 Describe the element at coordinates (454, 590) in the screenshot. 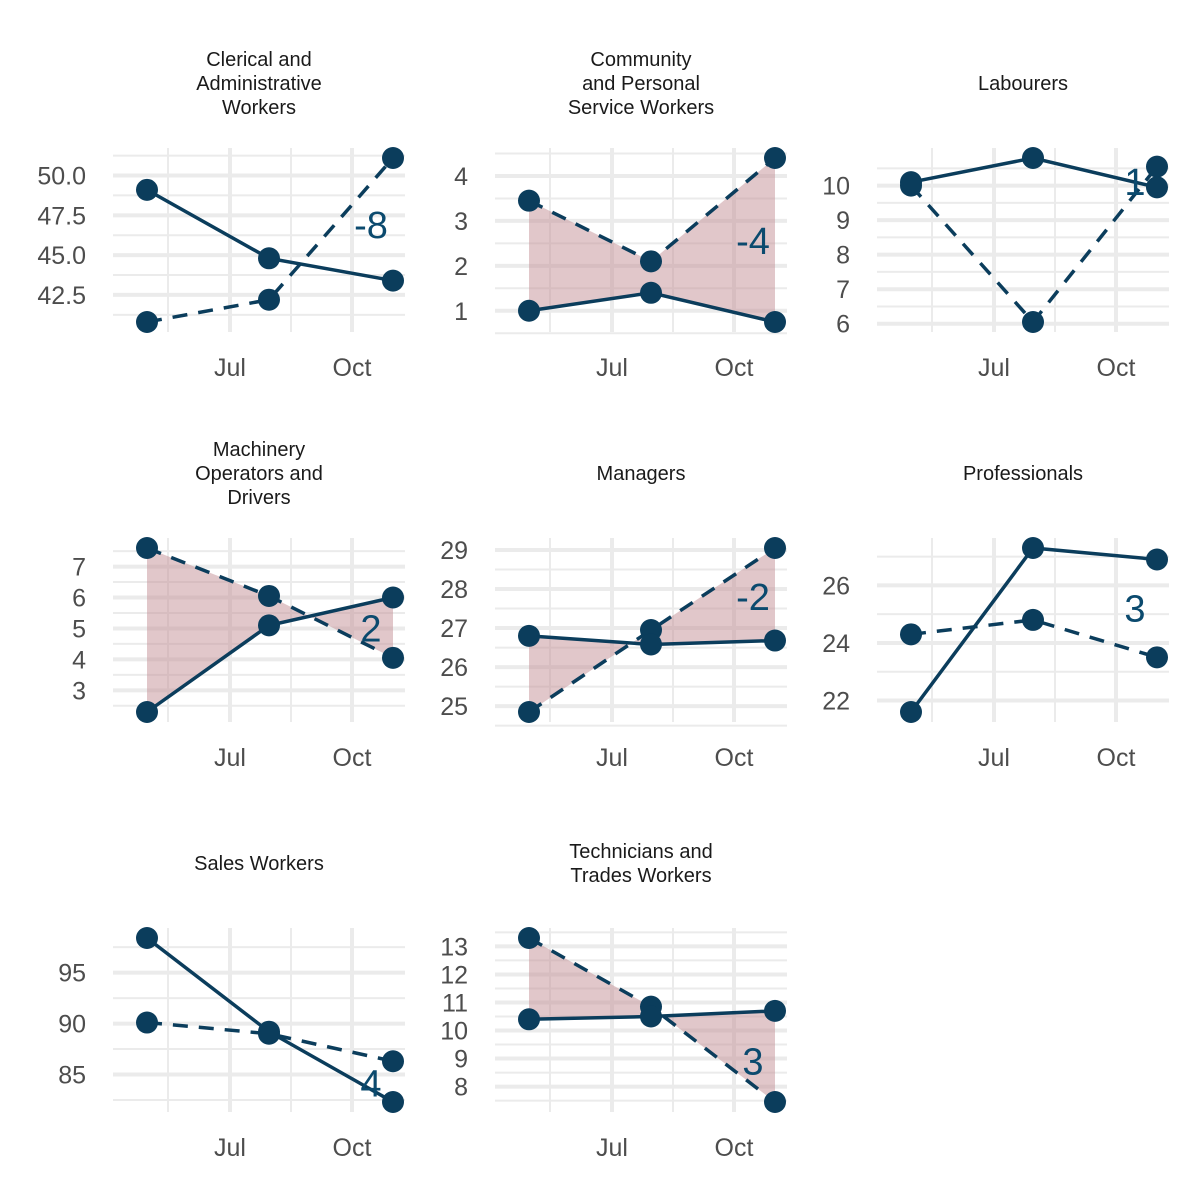

I see `y-tick-label: 28` at that location.